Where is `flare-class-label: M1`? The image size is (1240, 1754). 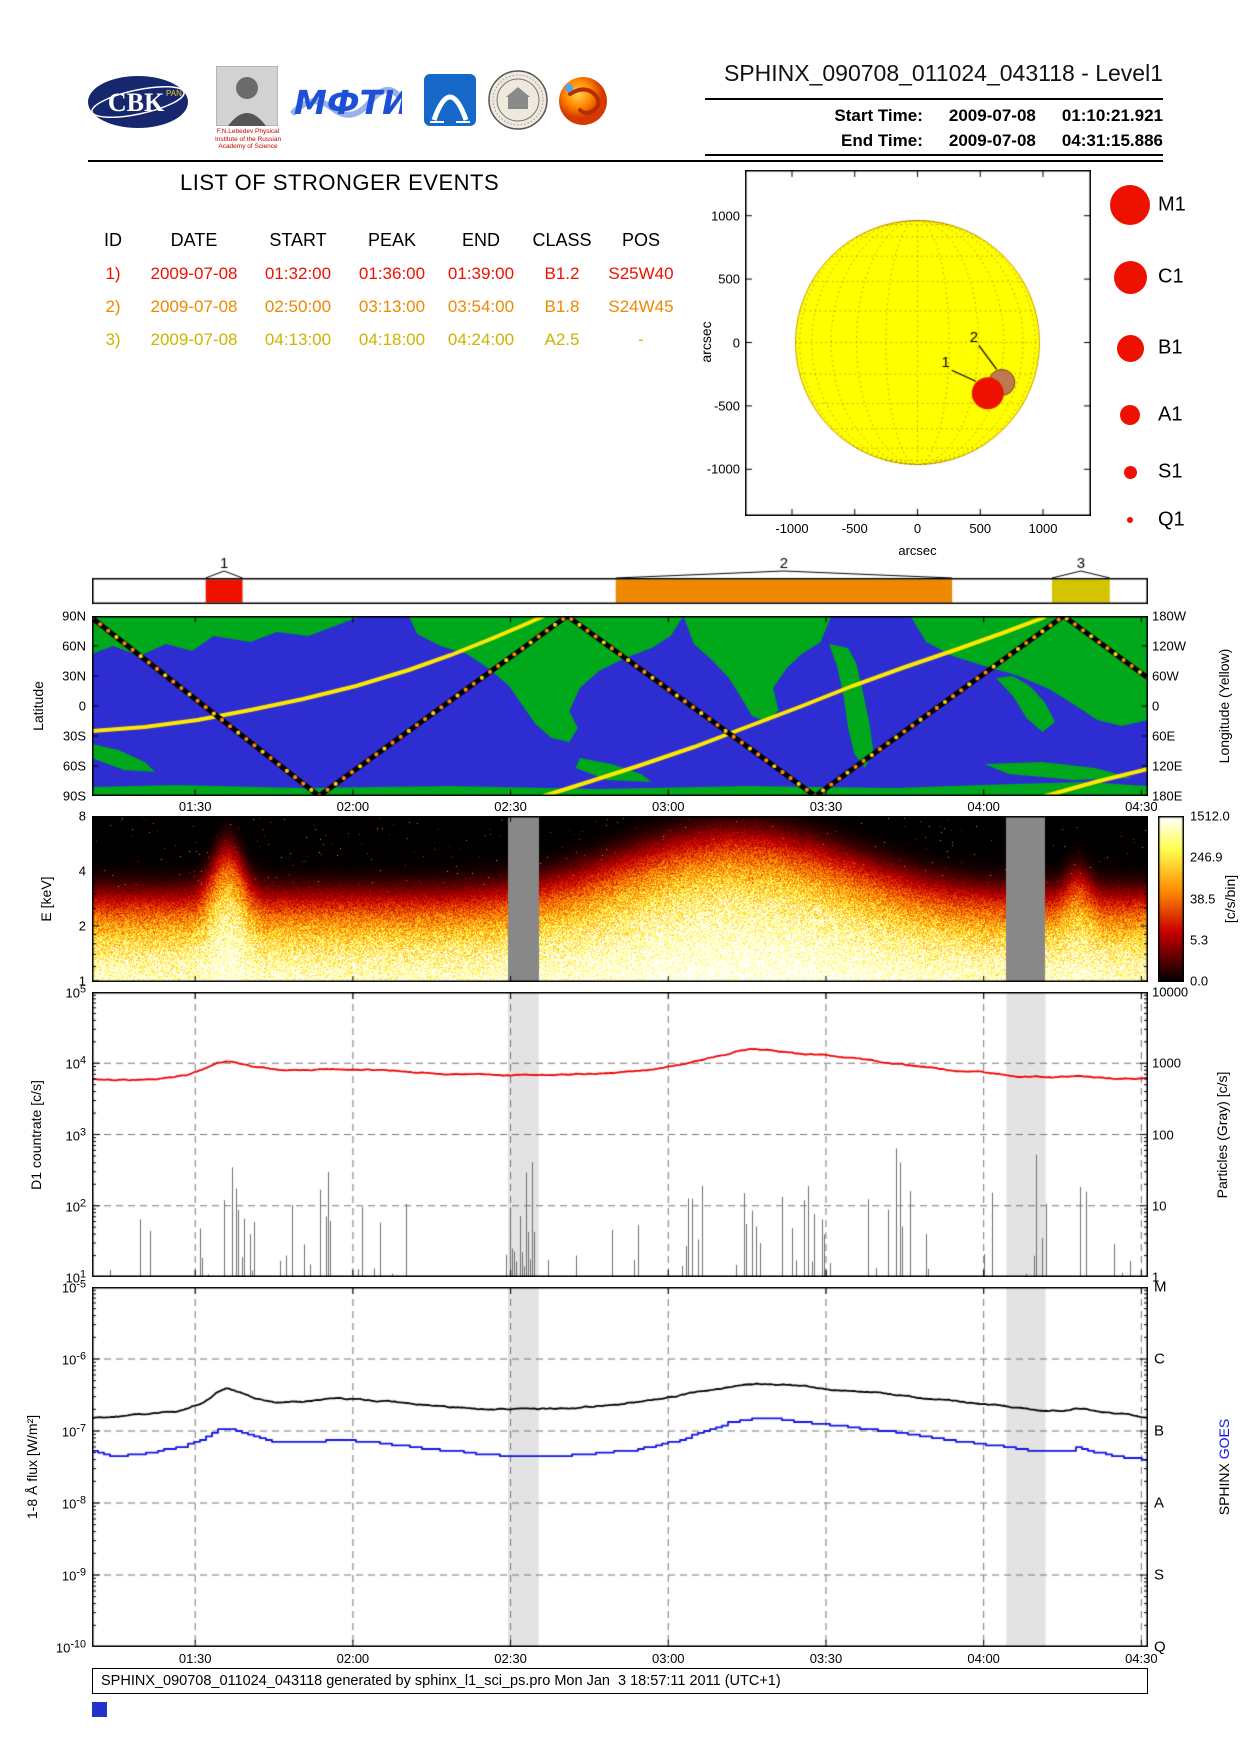
flare-class-label: M1 is located at coordinates (1172, 204).